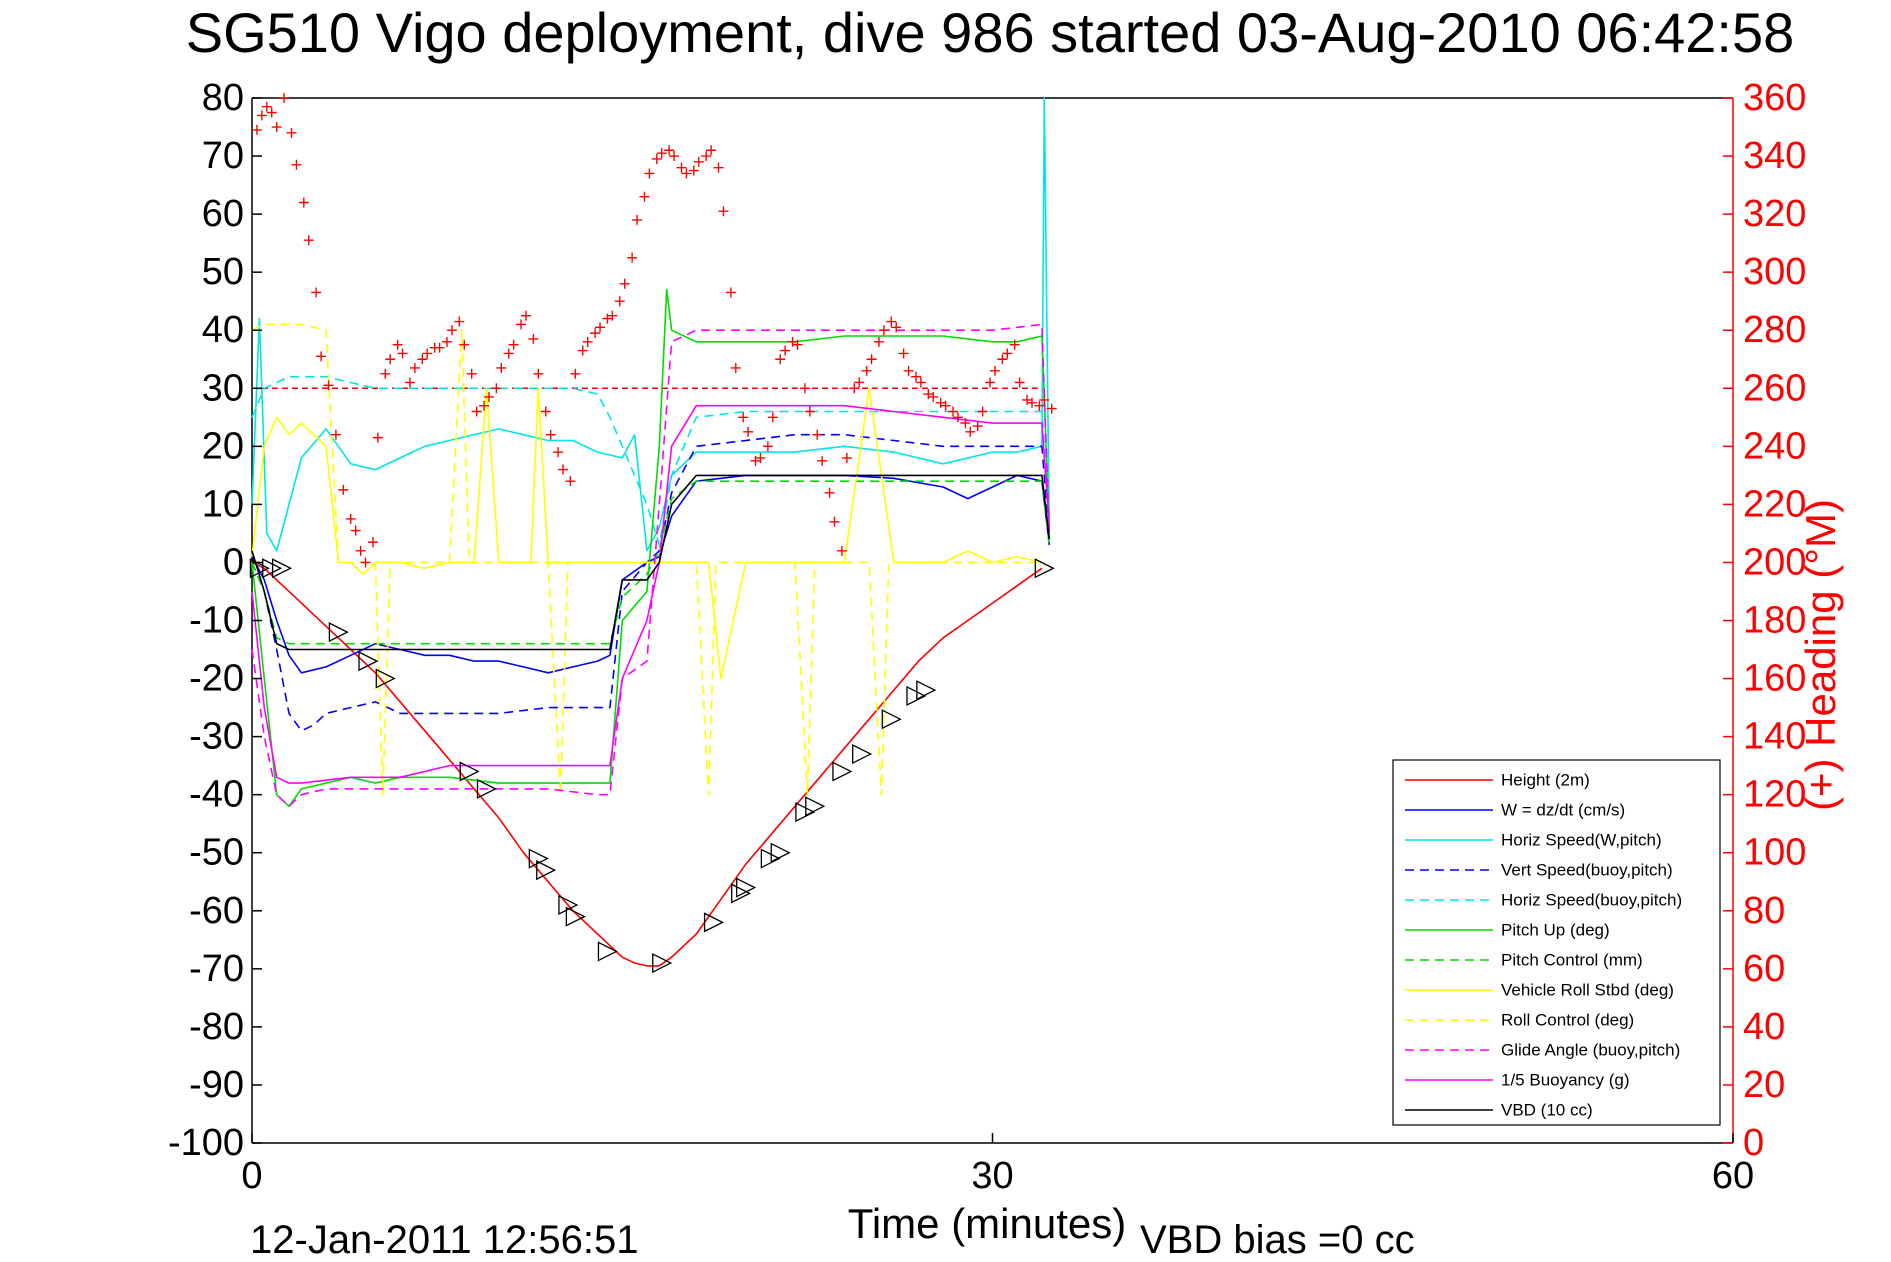 The image size is (1891, 1262). What do you see at coordinates (1590, 1050) in the screenshot?
I see `legend-label-9: Glide Angle (buoy,pitch)` at bounding box center [1590, 1050].